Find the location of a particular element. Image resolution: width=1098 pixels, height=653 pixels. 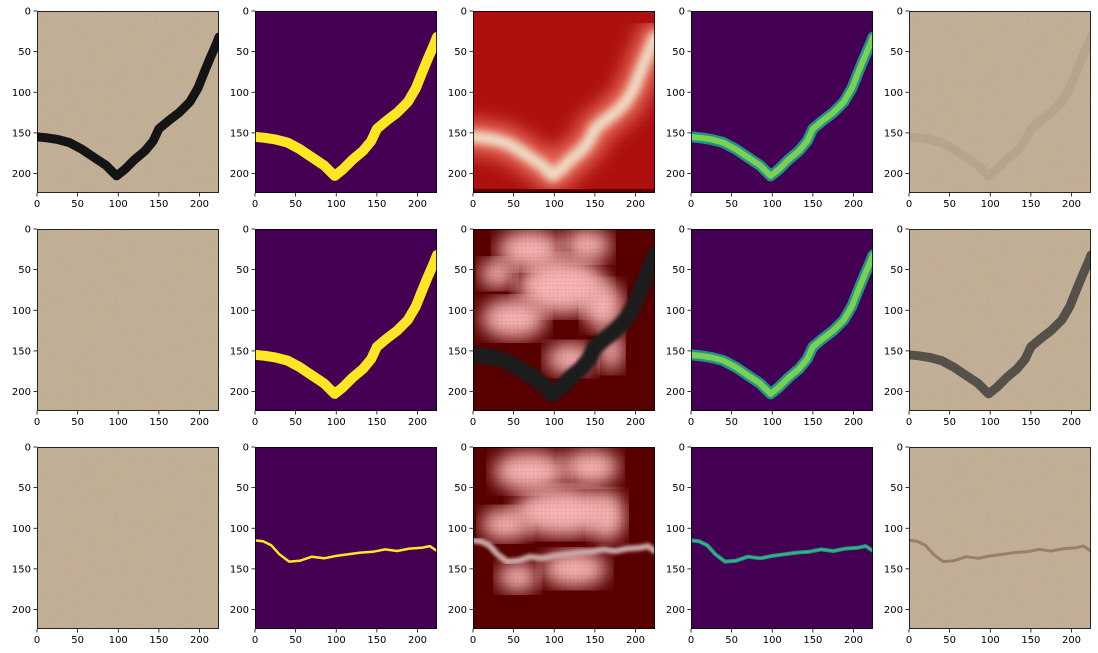

panel-r1-c1: 0 50 100 150 200 0 50 100 150 200 is located at coordinates (333, 326).